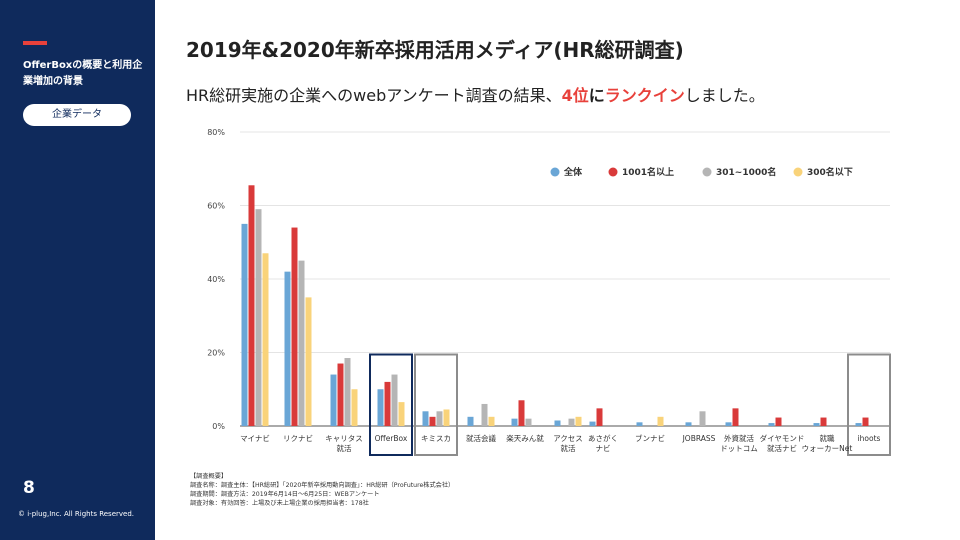  I want to click on y-tick-label: 60%, so click(216, 206).